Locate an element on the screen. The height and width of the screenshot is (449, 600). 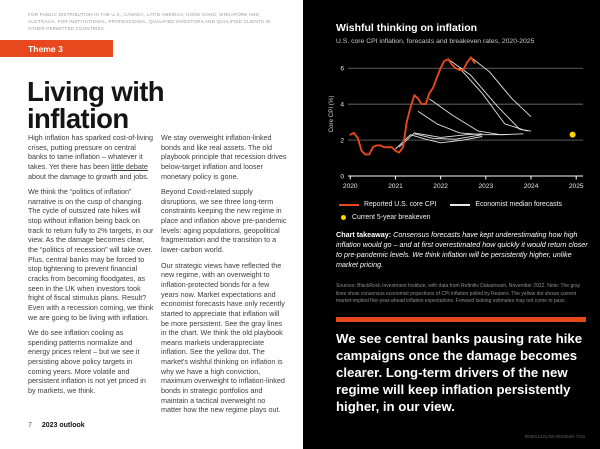
legend-label: Current 5-year breakeven is located at coordinates (391, 217).